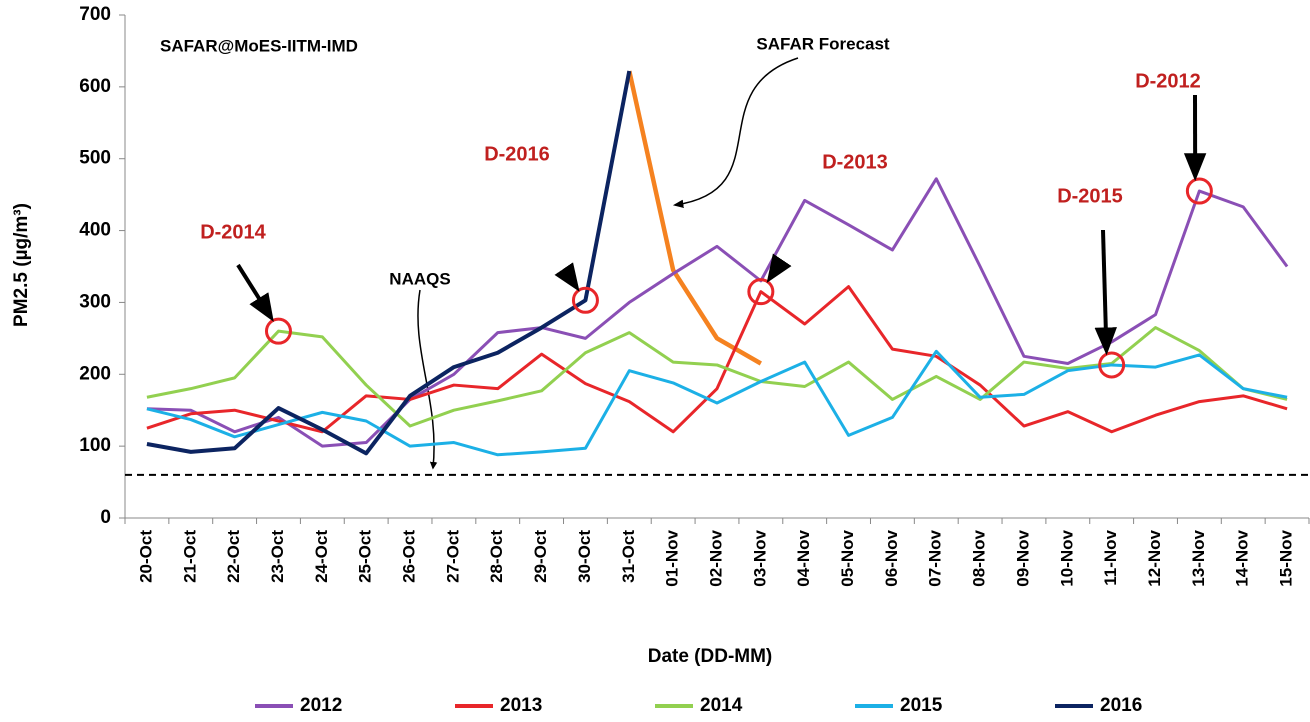 This screenshot has height=722, width=1310. Describe the element at coordinates (1168, 81) in the screenshot. I see `annotation-label: D-2012` at that location.